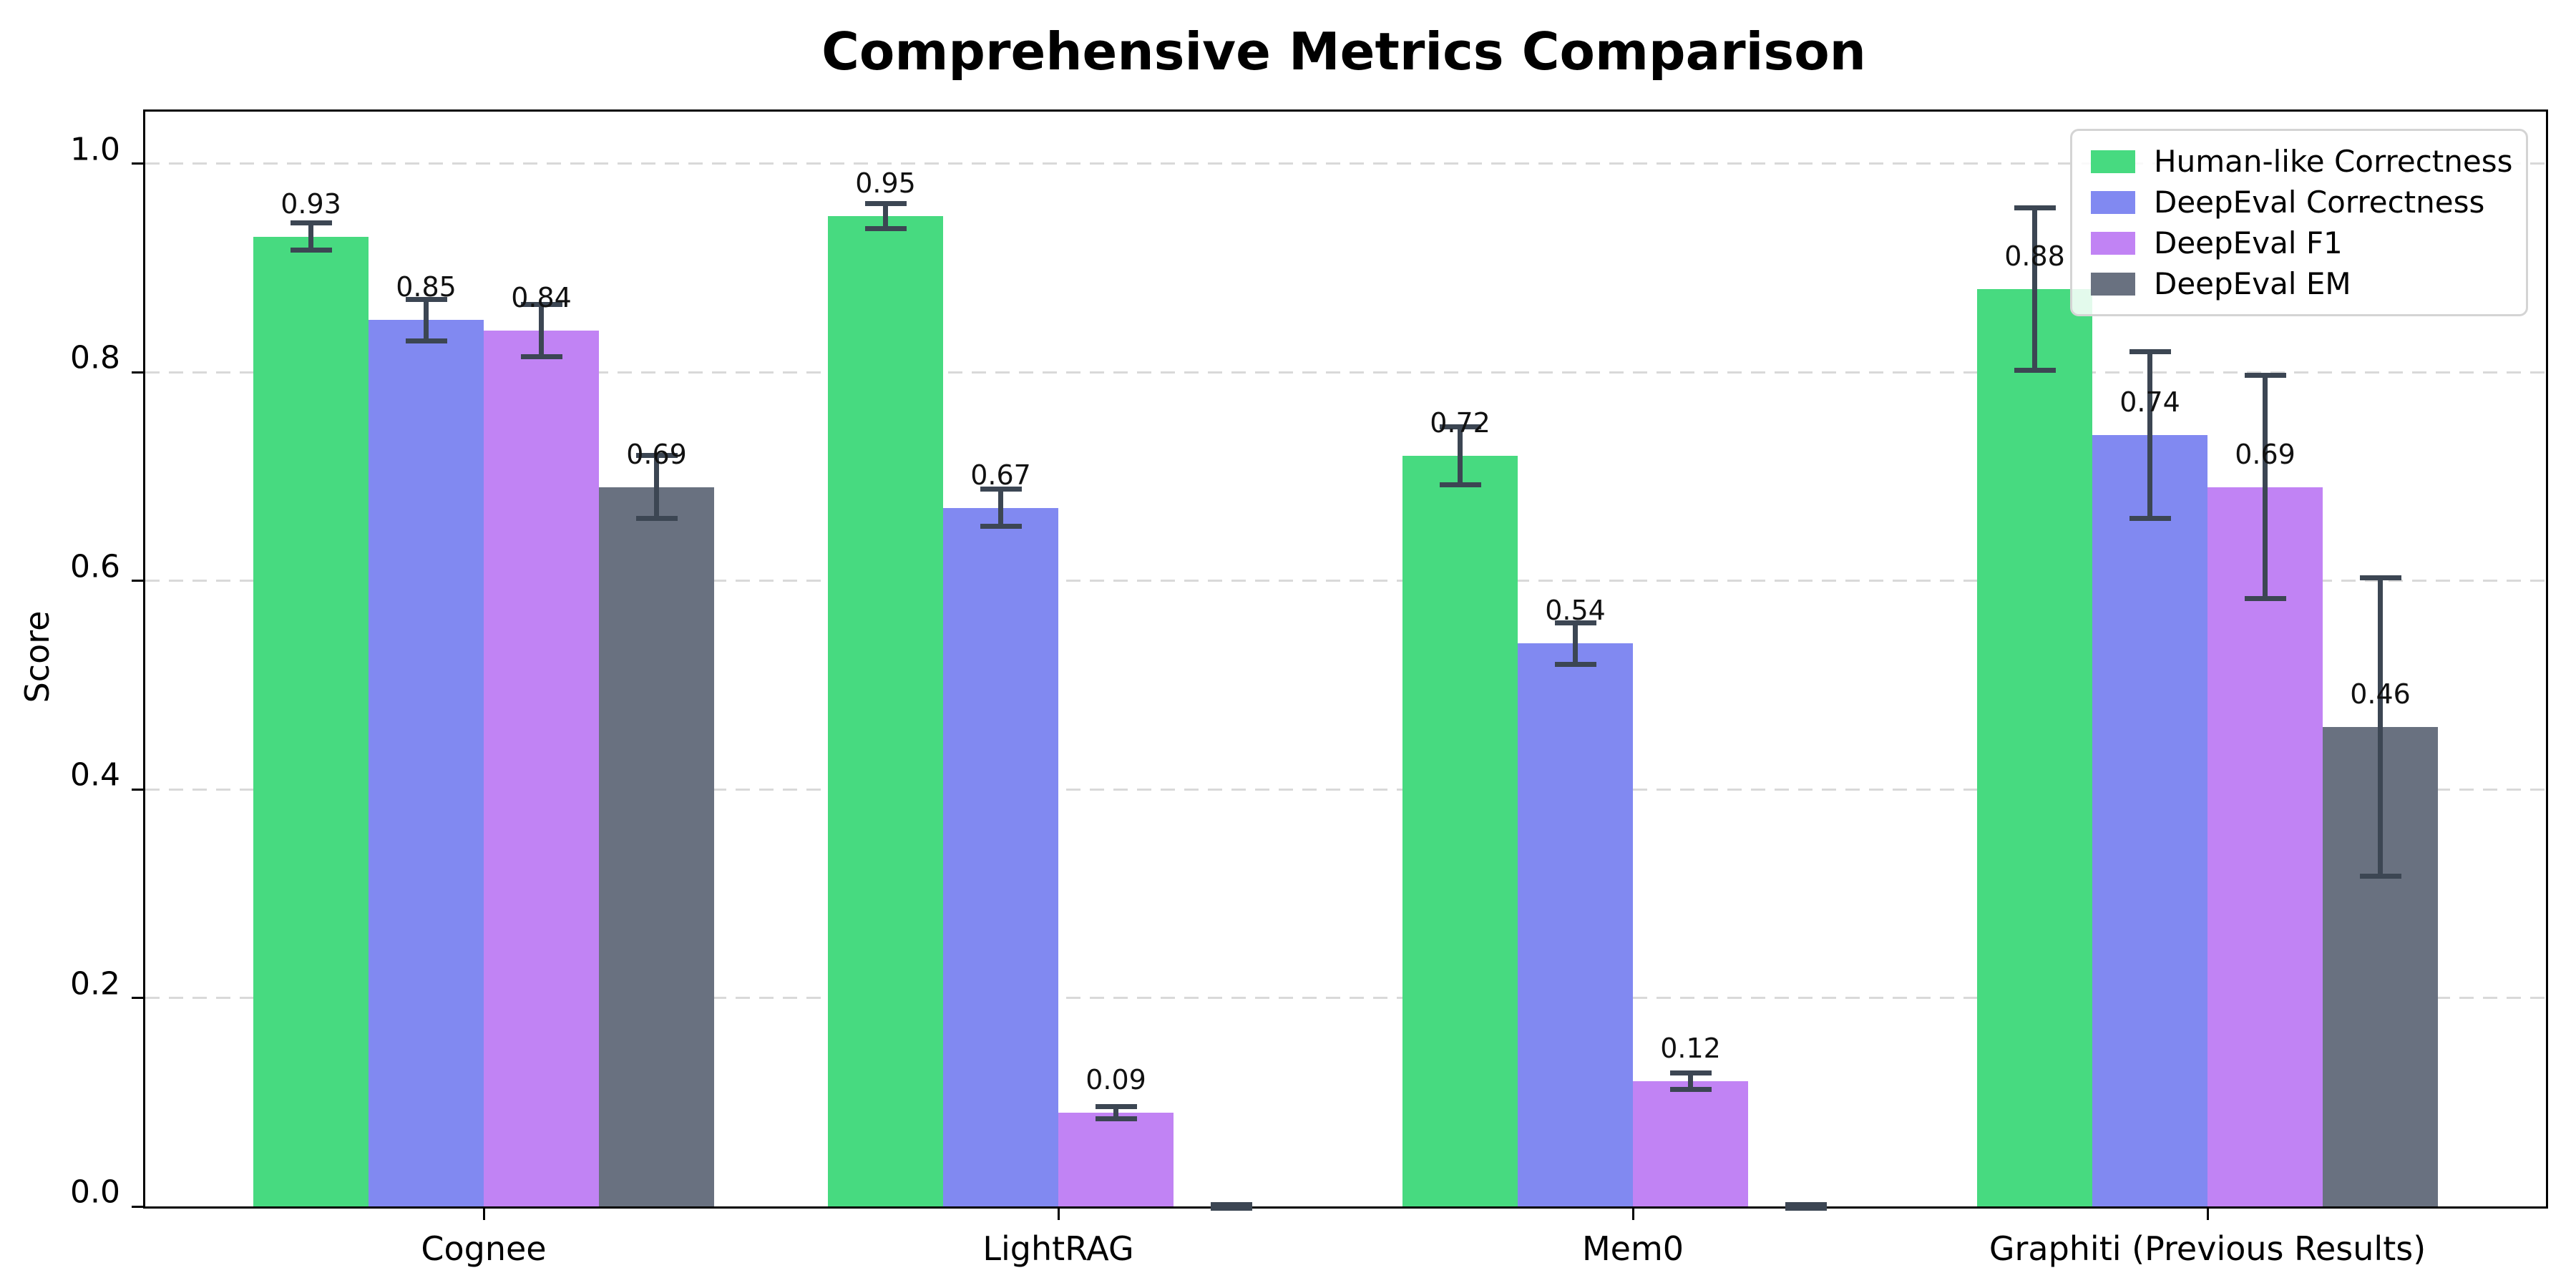 The height and width of the screenshot is (1288, 2576). What do you see at coordinates (37, 656) in the screenshot?
I see `y-axis-label: Score` at bounding box center [37, 656].